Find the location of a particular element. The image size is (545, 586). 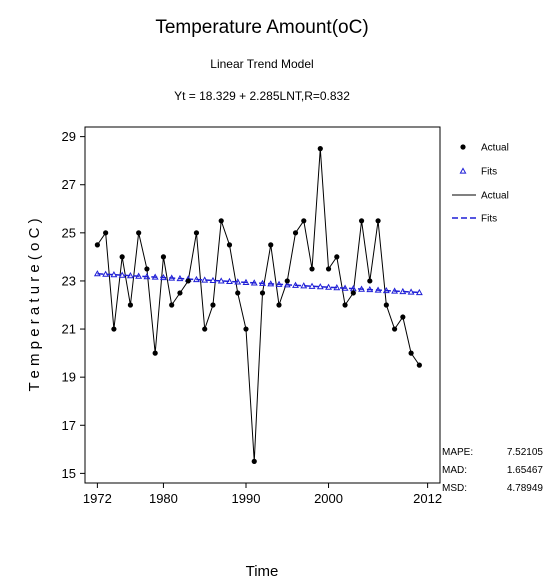

x-tick-label: 2000 is located at coordinates (328, 498).